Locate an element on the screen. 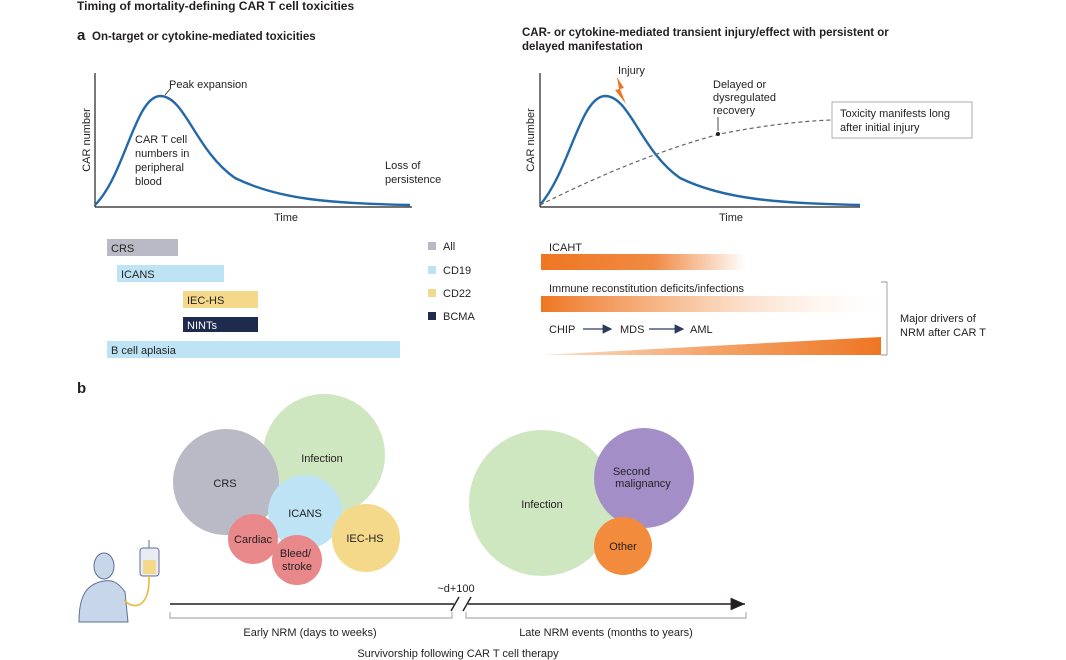 This screenshot has height=660, width=1066. b-cell-aplasia-bar-label: B cell aplasia is located at coordinates (144, 351).